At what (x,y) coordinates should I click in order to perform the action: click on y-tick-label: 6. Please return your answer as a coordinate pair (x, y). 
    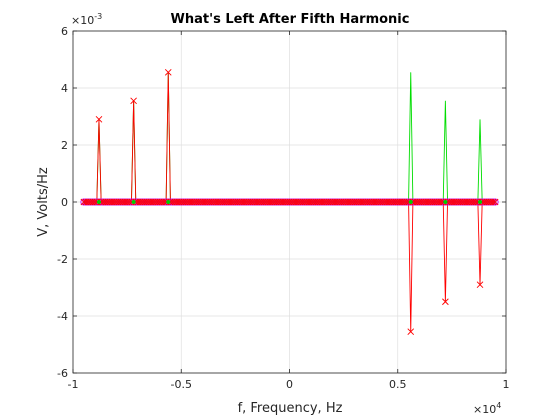
    Looking at the image, I should click on (64, 31).